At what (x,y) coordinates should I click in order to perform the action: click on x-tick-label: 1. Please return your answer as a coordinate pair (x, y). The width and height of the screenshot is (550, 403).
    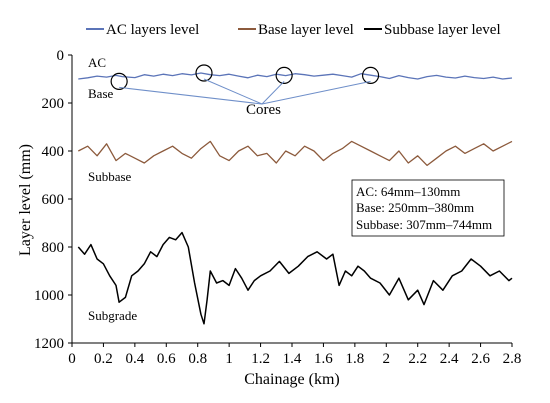
    Looking at the image, I should click on (229, 359).